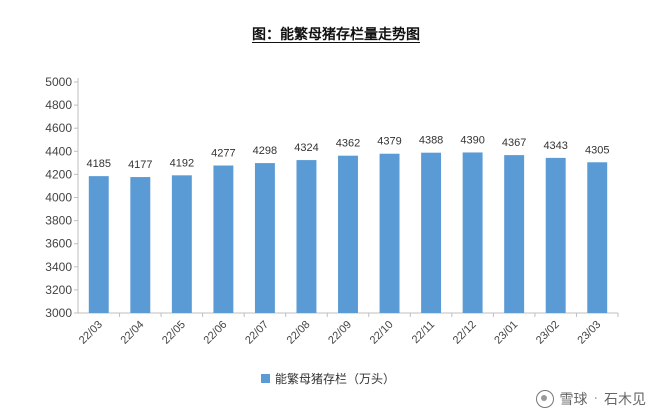 The height and width of the screenshot is (419, 672). What do you see at coordinates (625, 400) in the screenshot?
I see `watermark-author: 石木见` at bounding box center [625, 400].